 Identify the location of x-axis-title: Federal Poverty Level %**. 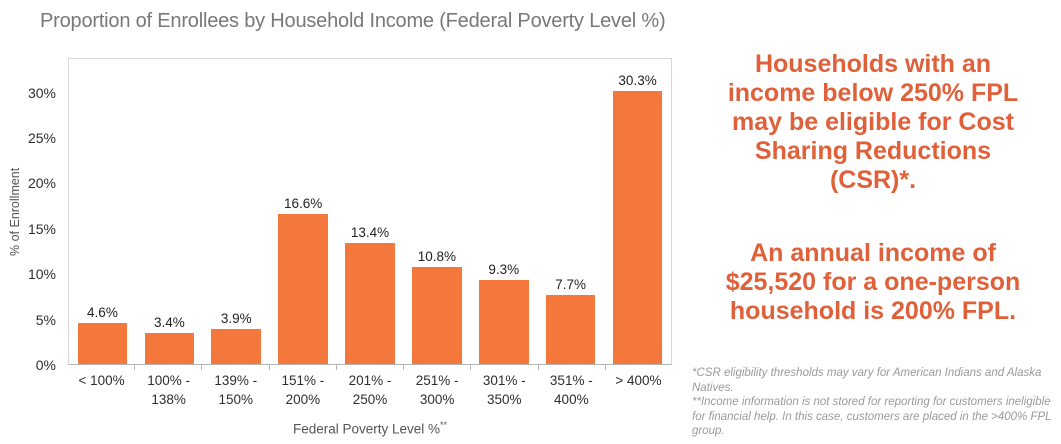
(370, 428).